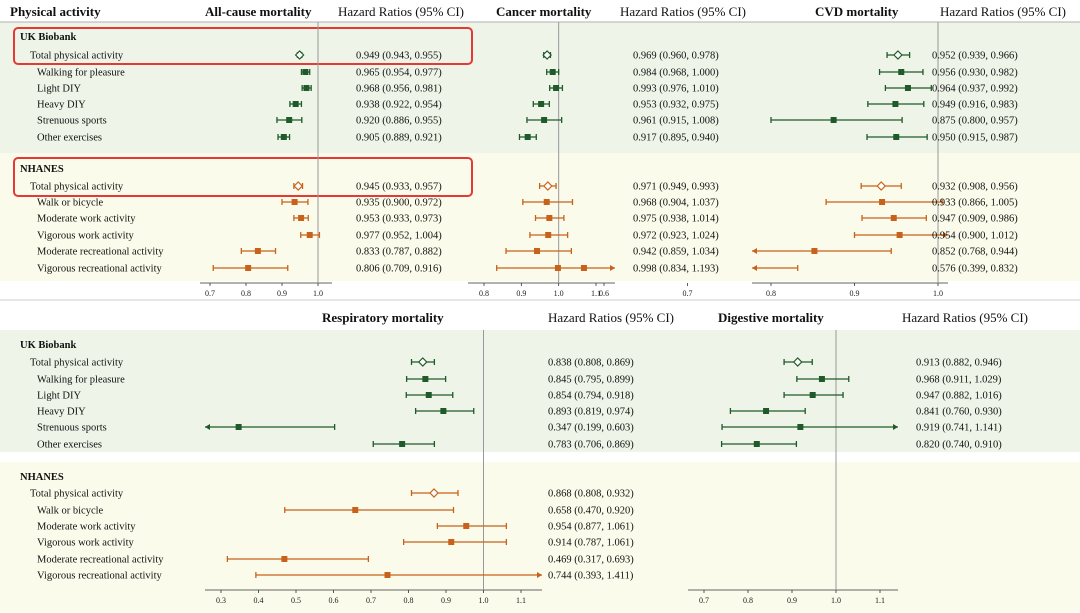  I want to click on row-label-nhanes: Vigorous work activity, so click(86, 236).